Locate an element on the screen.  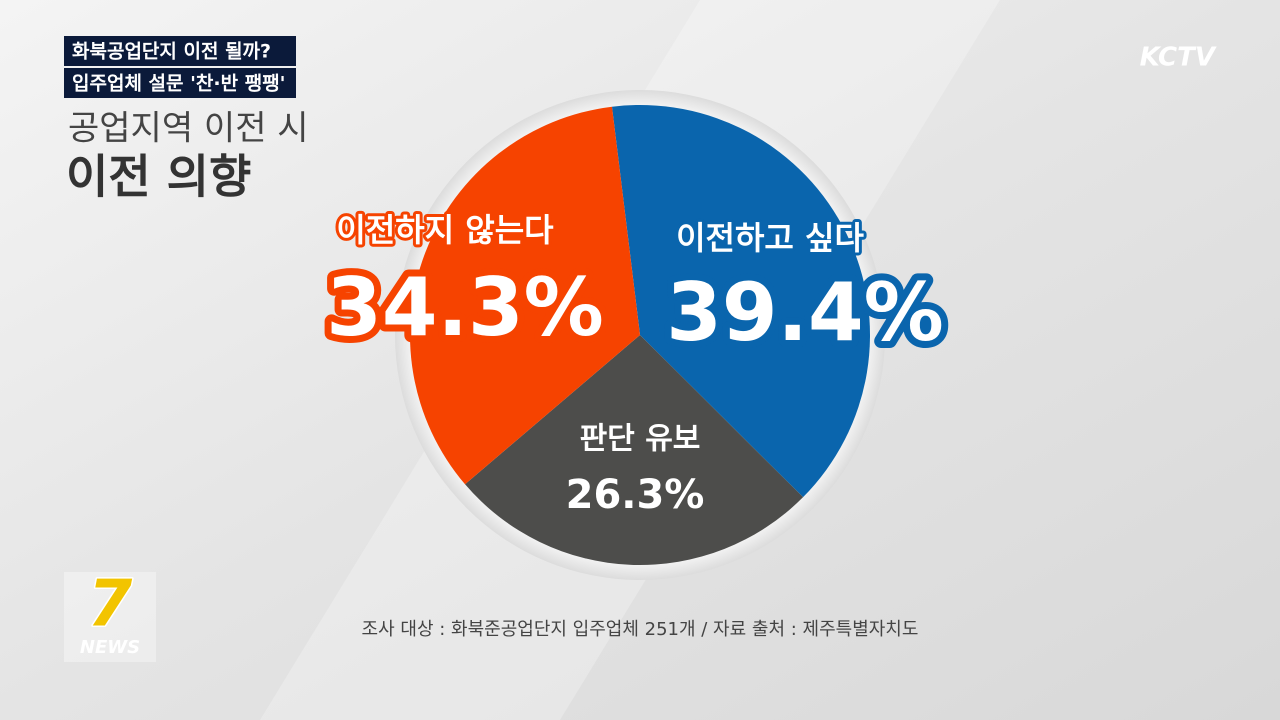
slice-value: 26.3% is located at coordinates (635, 495).